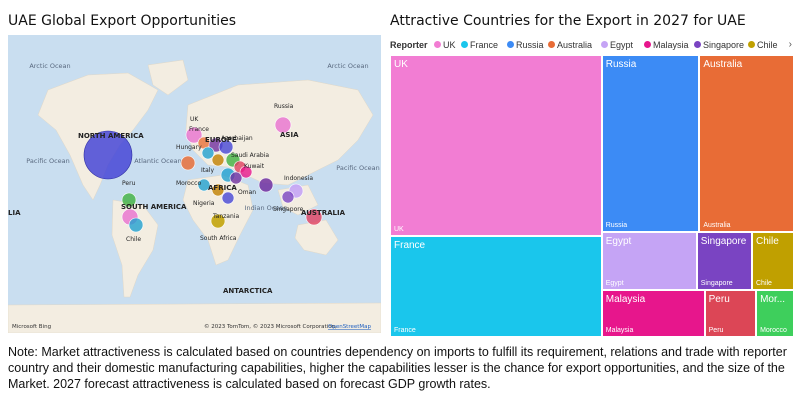  I want to click on label-oman: Oman, so click(247, 192).